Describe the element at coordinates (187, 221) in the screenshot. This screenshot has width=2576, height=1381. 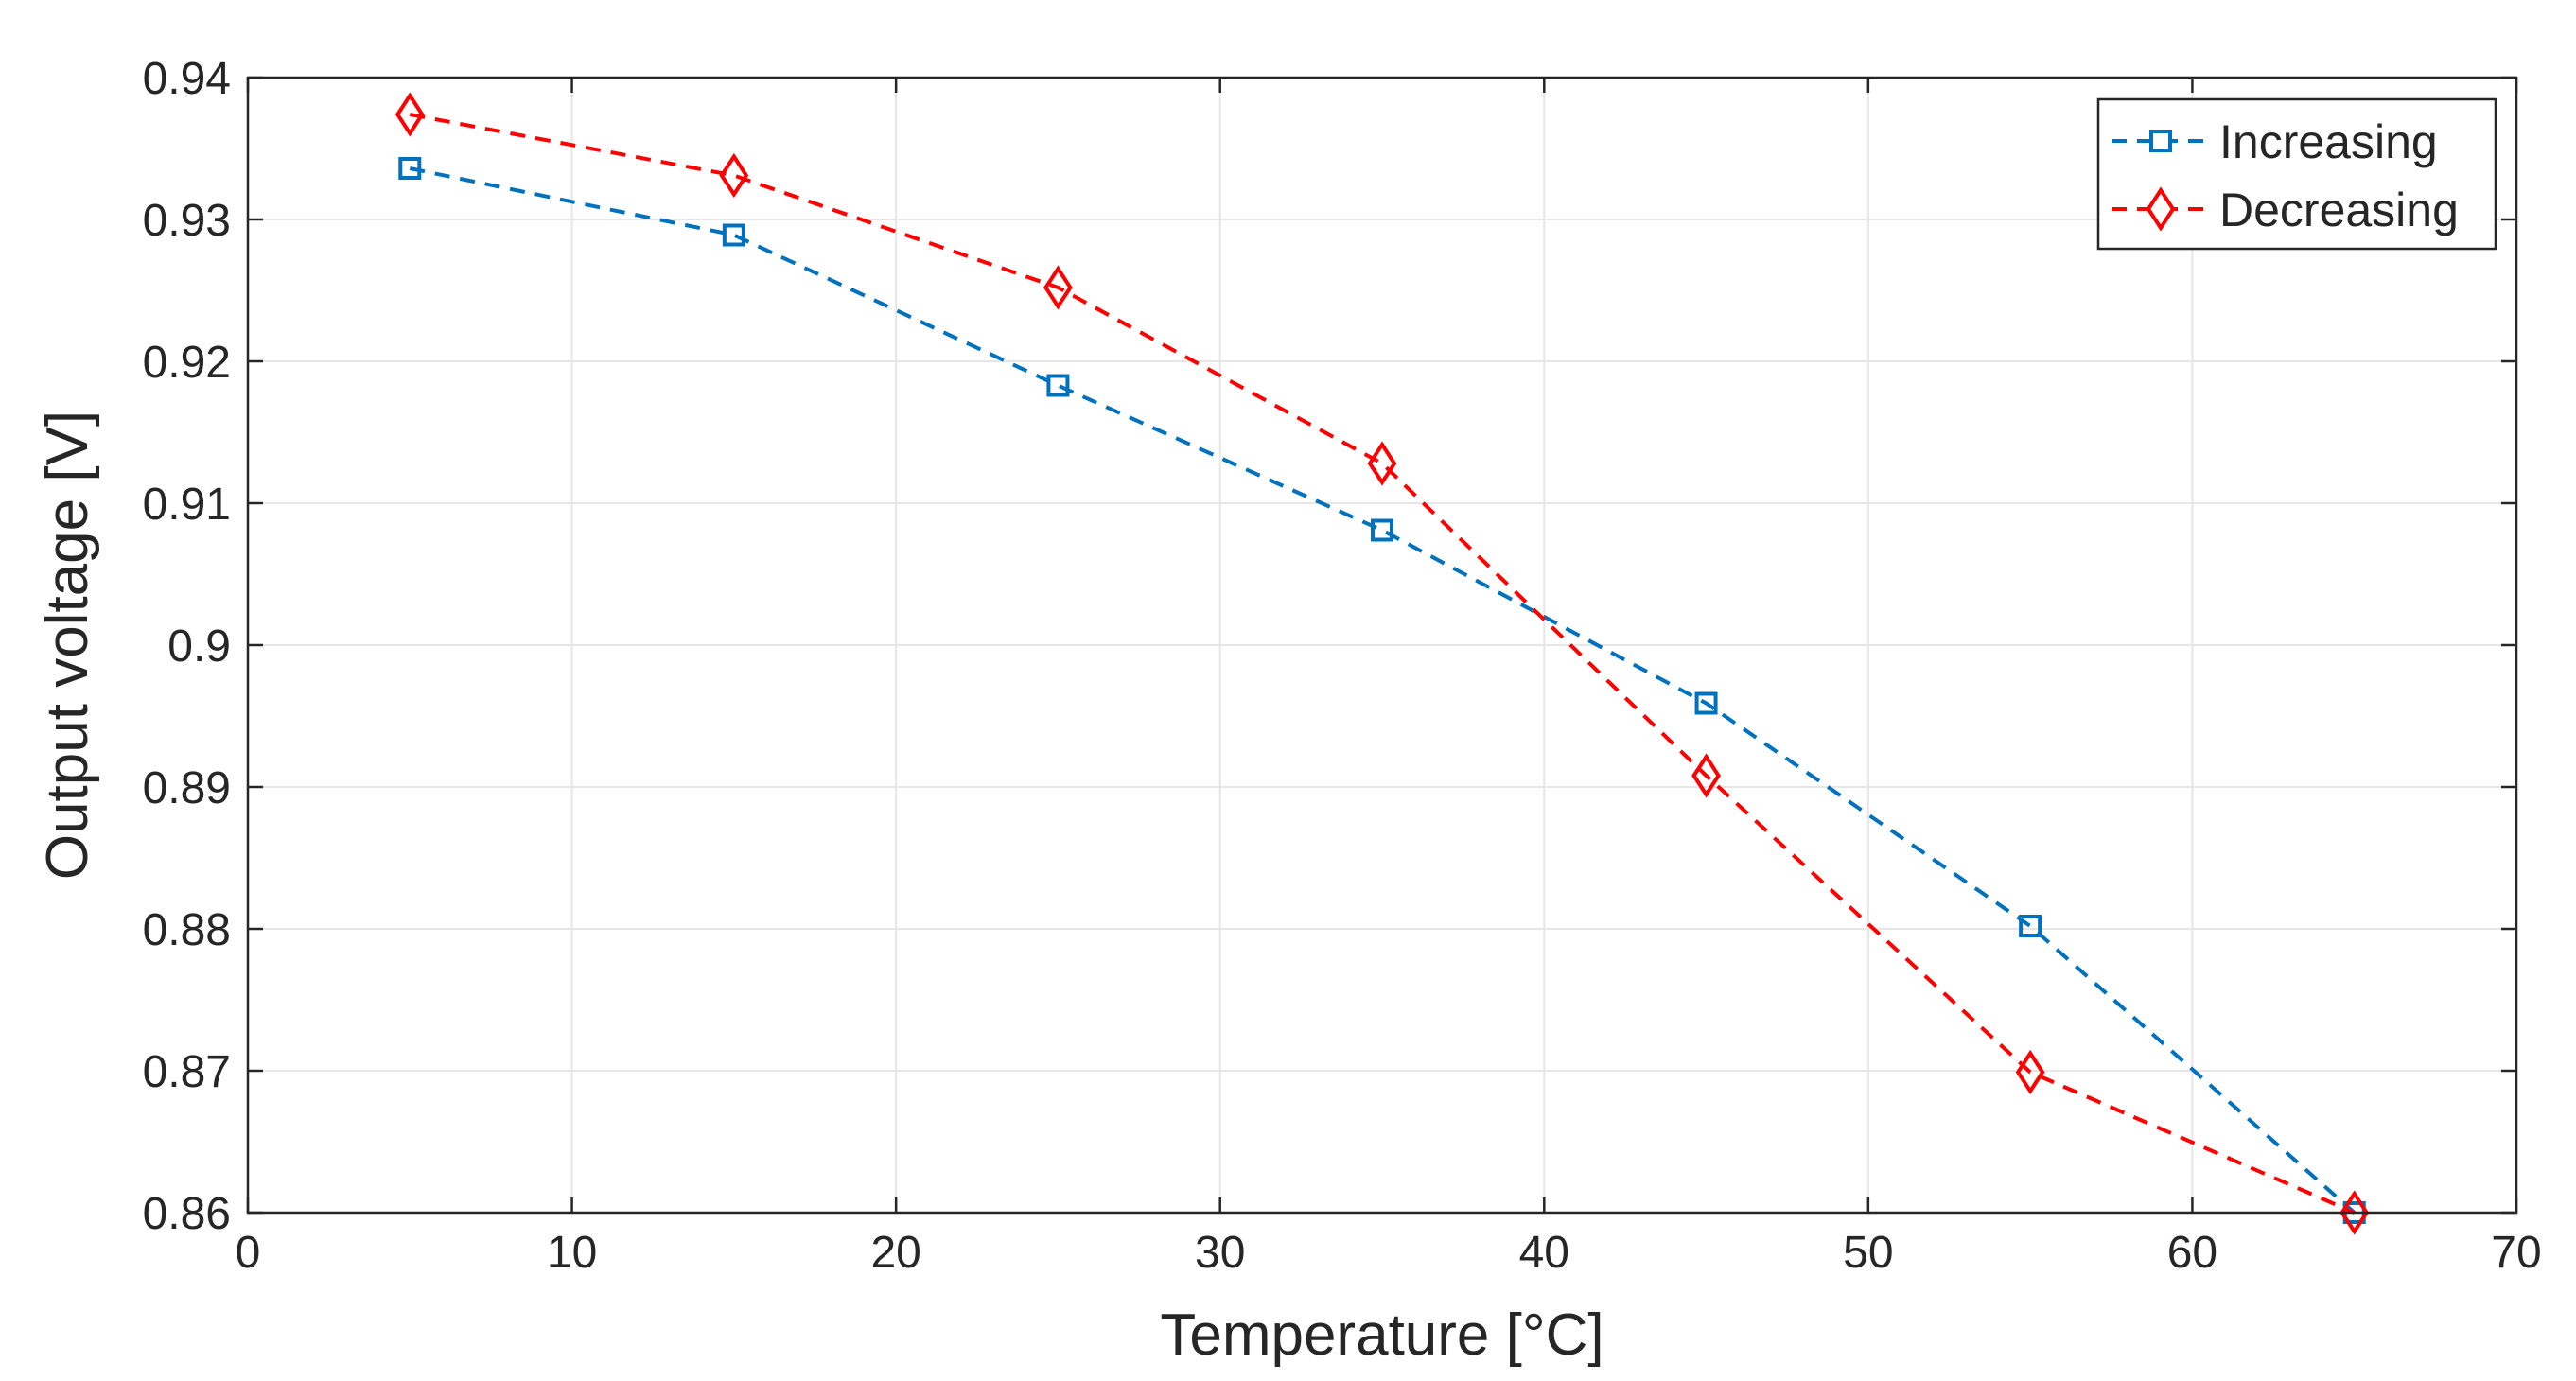
I see `y-tick-label: 0.93` at that location.